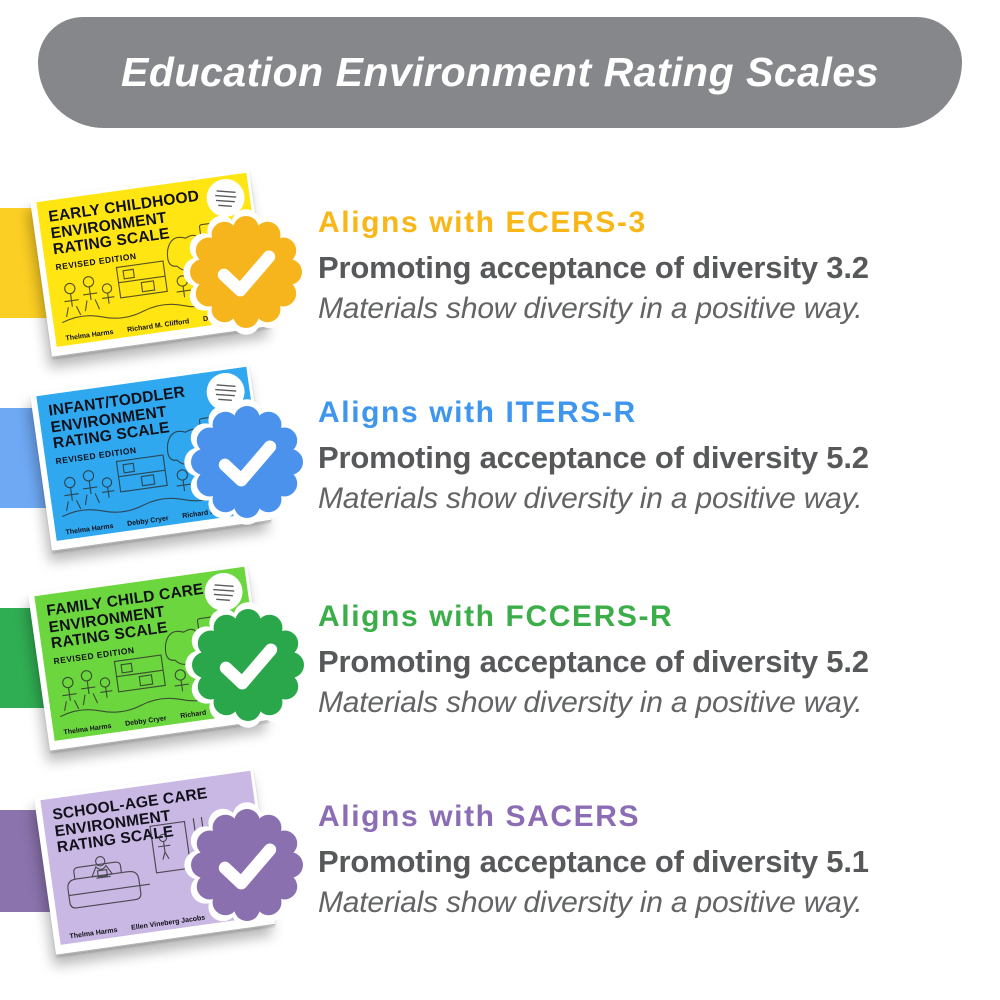 The image size is (1000, 1000). What do you see at coordinates (593, 267) in the screenshot?
I see `indicator-text: Promoting acceptance of diversity 3.2` at bounding box center [593, 267].